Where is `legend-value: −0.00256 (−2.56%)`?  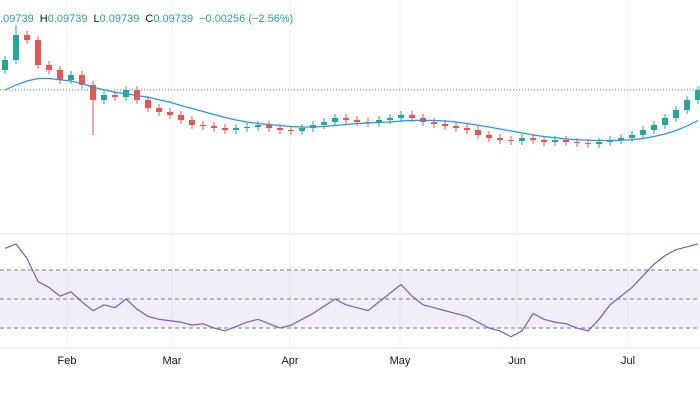 legend-value: −0.00256 (−2.56%) is located at coordinates (246, 19).